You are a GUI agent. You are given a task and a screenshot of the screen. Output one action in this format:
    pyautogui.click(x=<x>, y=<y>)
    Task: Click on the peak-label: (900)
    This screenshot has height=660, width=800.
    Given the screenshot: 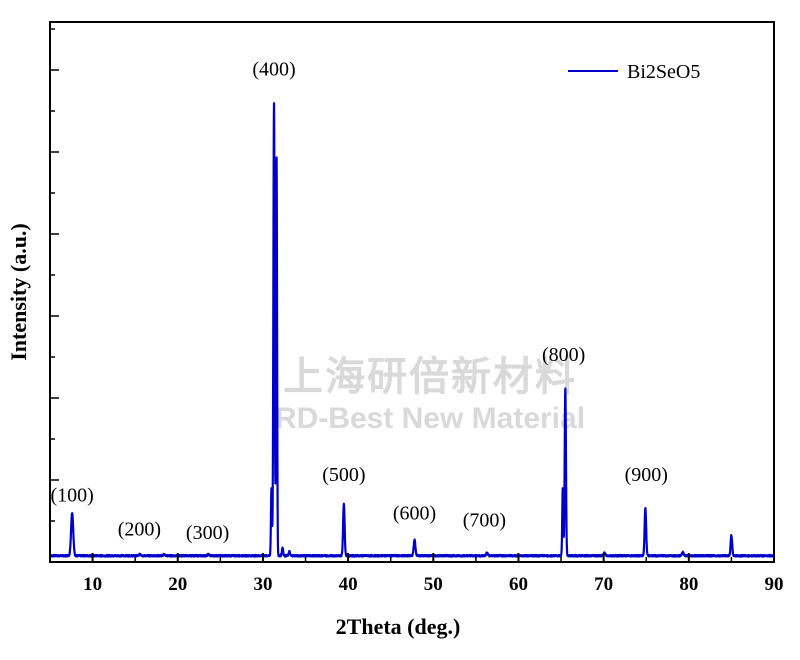 What is the action you would take?
    pyautogui.click(x=646, y=475)
    